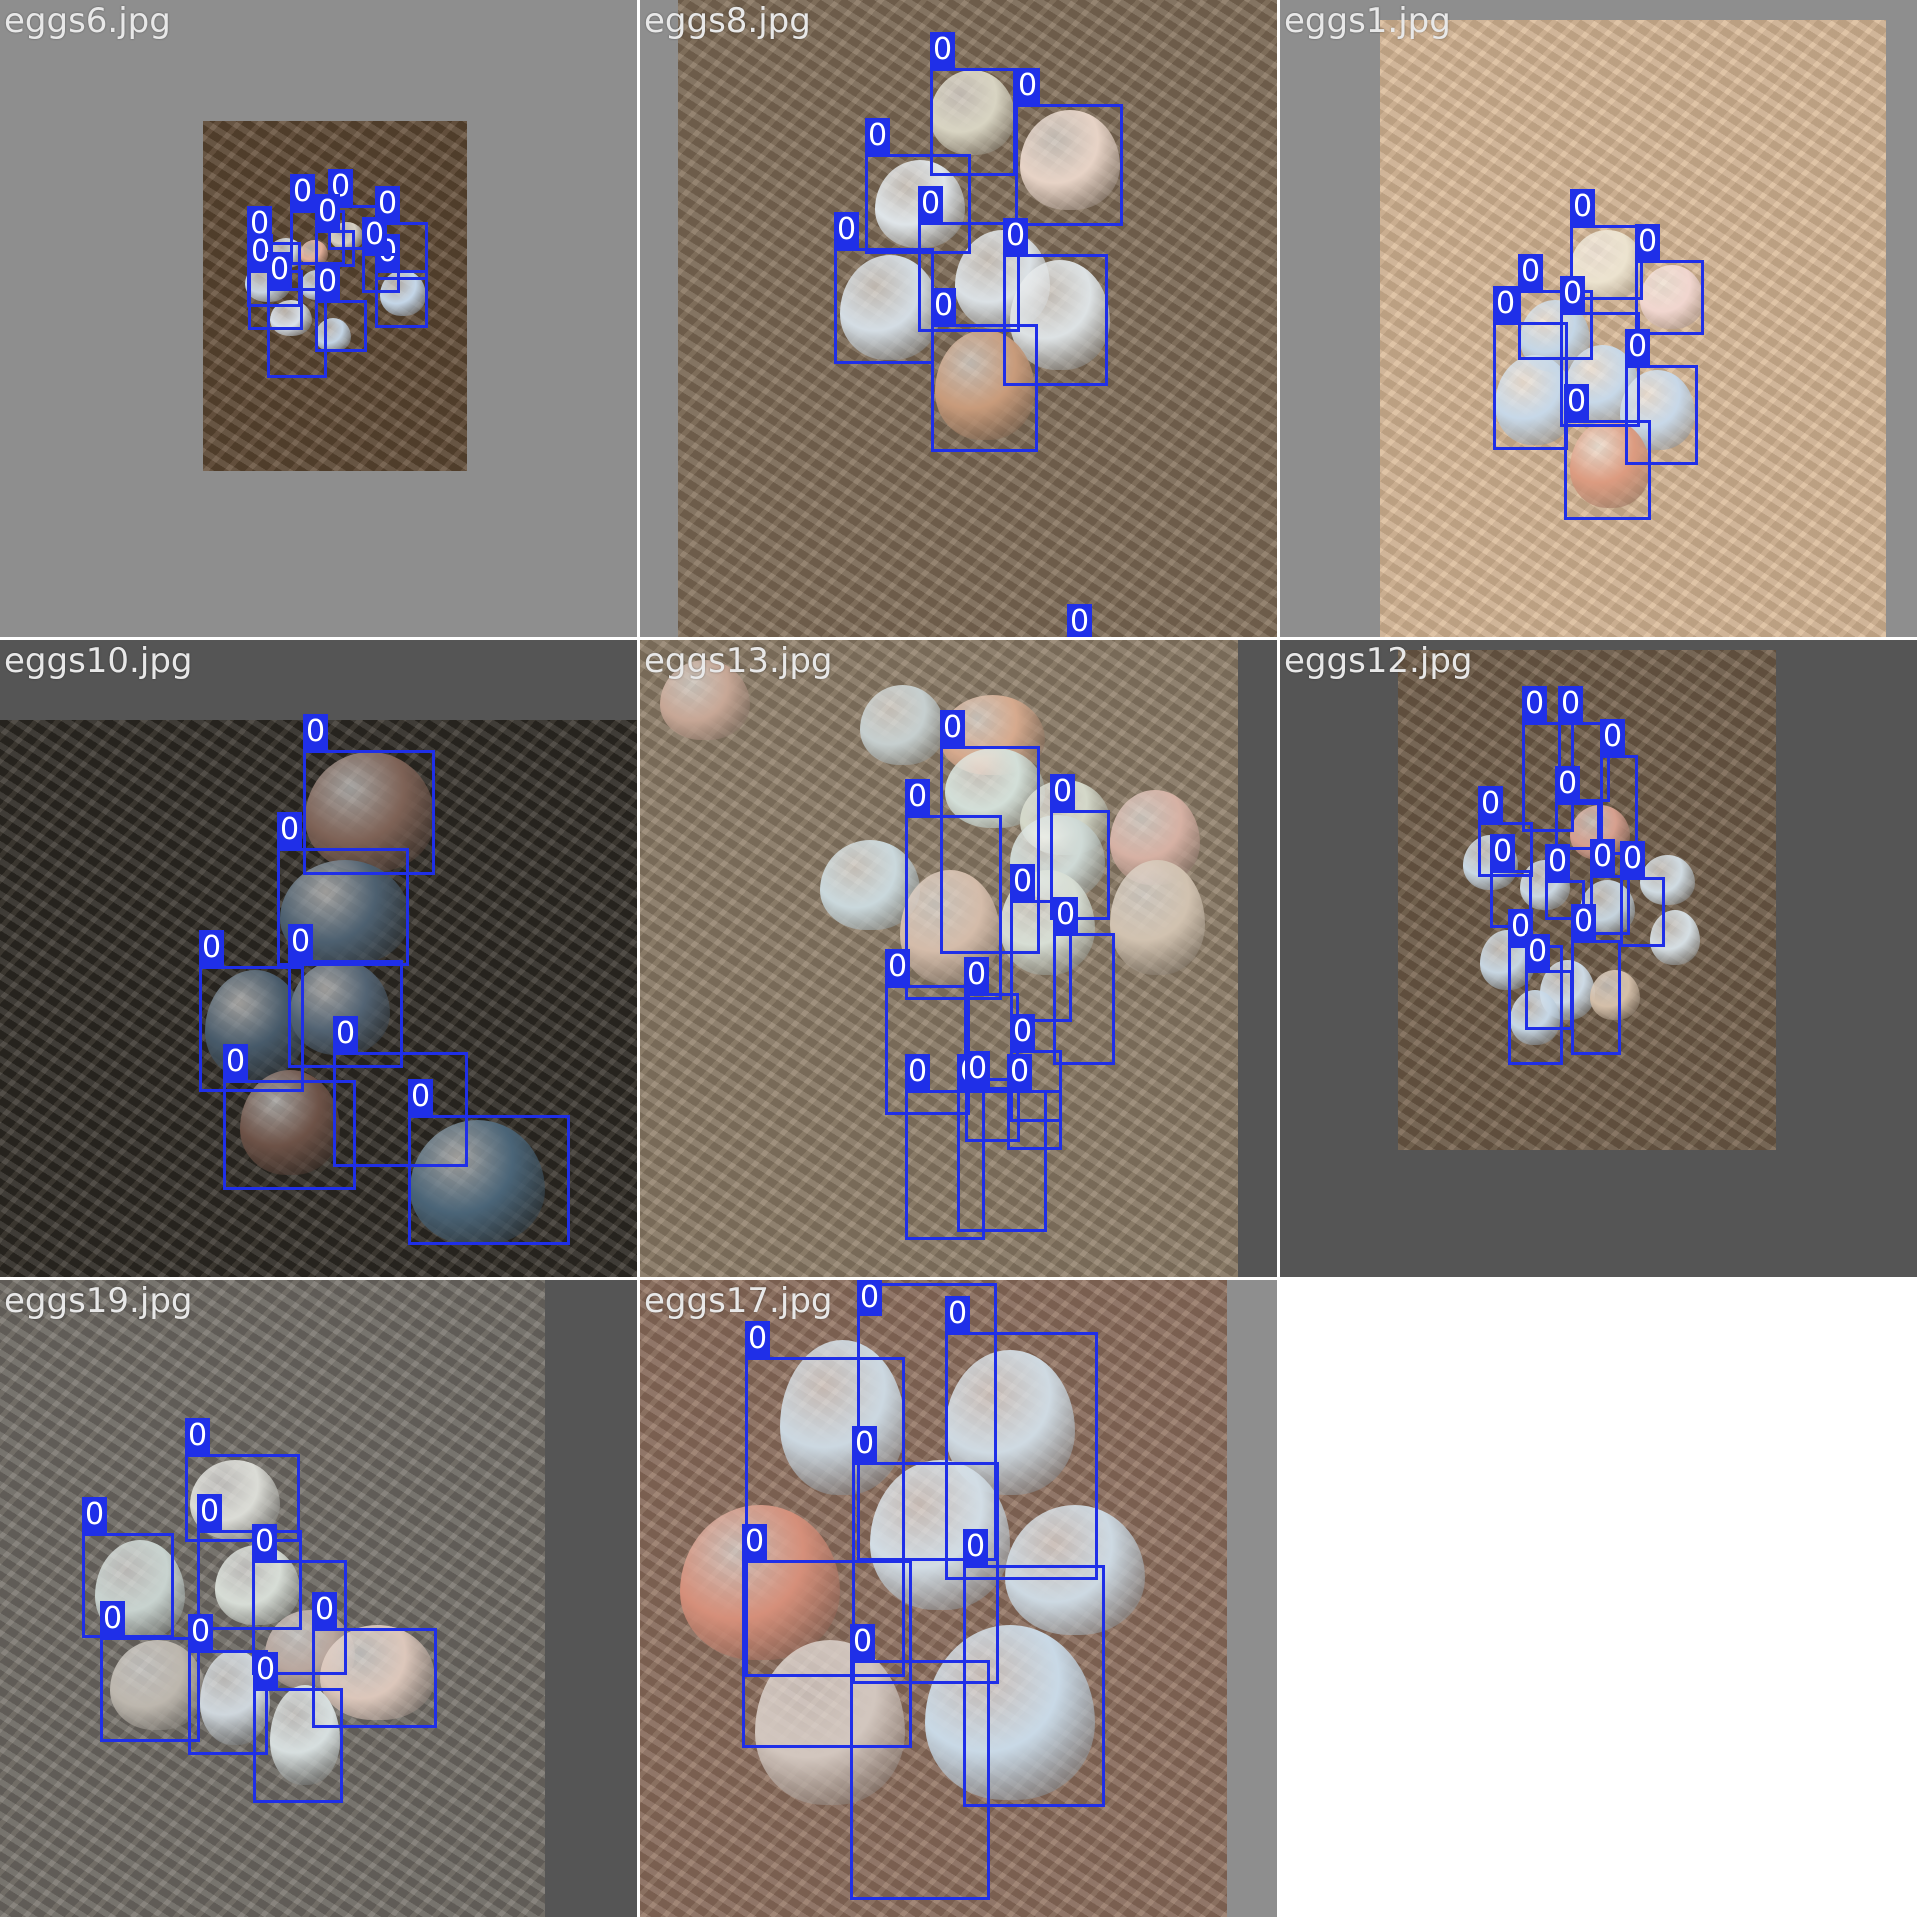 This screenshot has width=1920, height=1920. I want to click on filename-label: eggs6.jpg, so click(87, 21).